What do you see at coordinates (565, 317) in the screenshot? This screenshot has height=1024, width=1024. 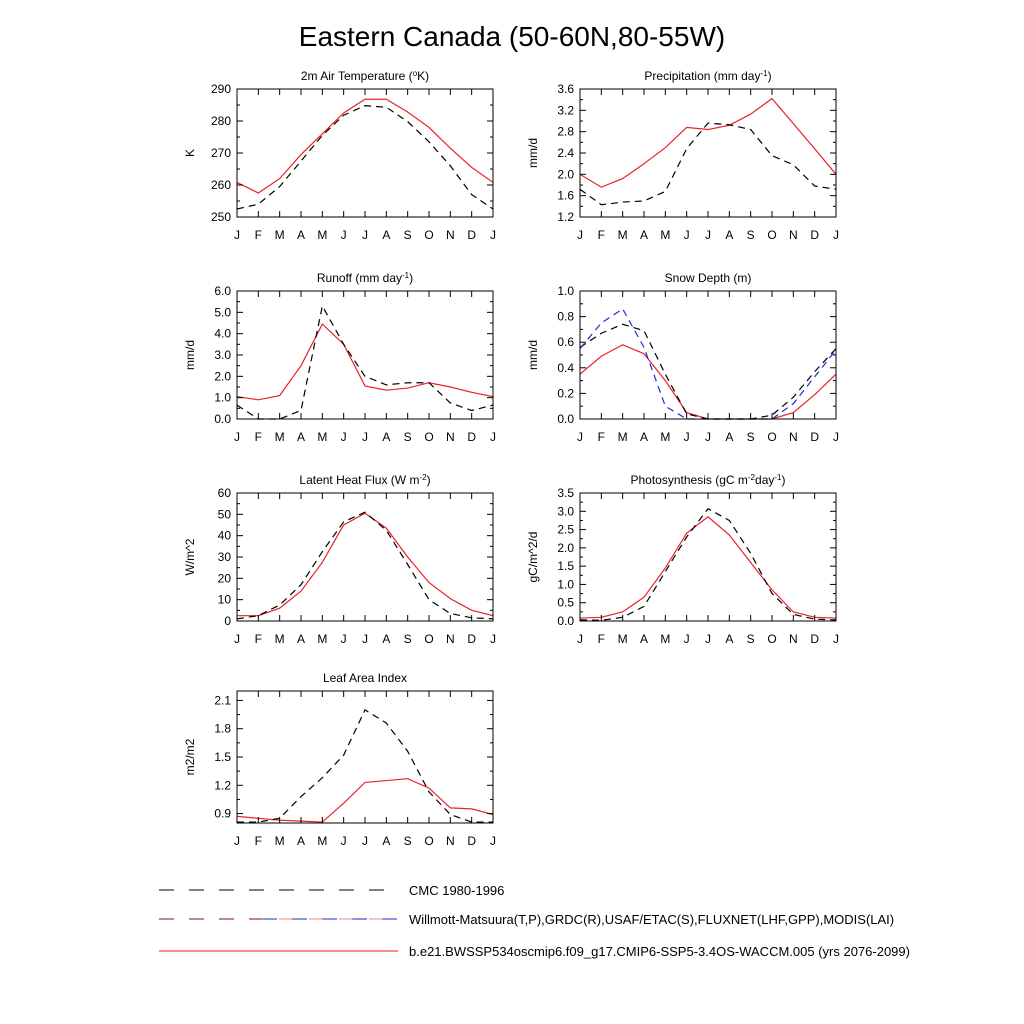 I see `y-tick-label: 0.8` at bounding box center [565, 317].